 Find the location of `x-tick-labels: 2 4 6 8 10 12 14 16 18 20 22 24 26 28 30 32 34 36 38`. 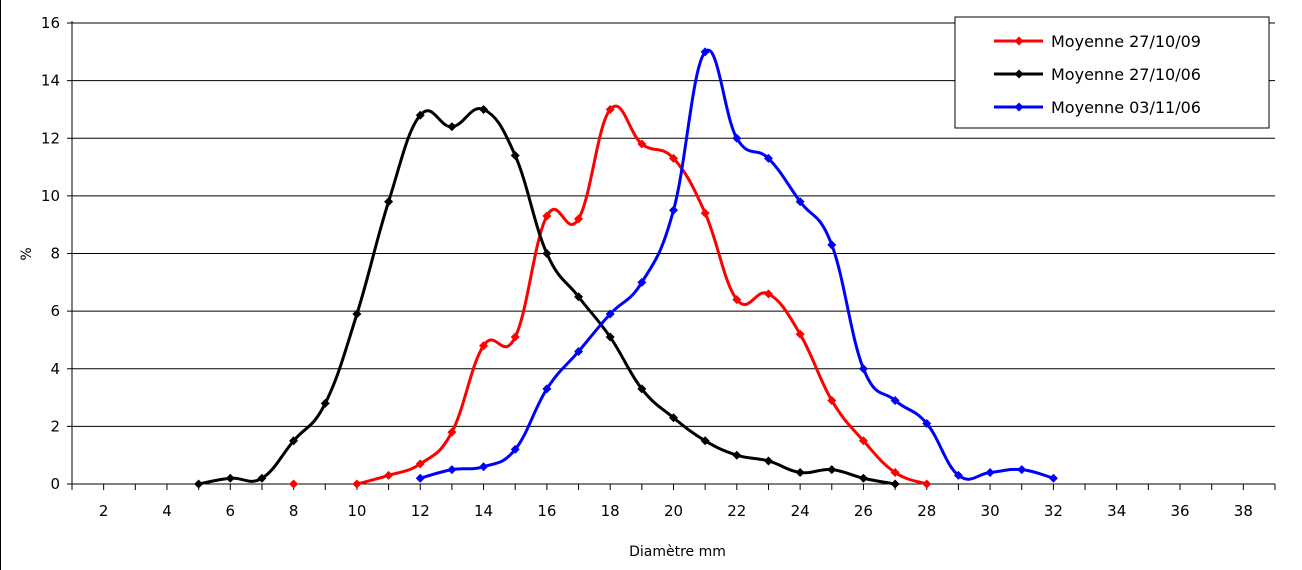

x-tick-labels: 2 4 6 8 10 12 14 16 18 20 22 24 26 28 30 32 34 36 38 is located at coordinates (676, 511).